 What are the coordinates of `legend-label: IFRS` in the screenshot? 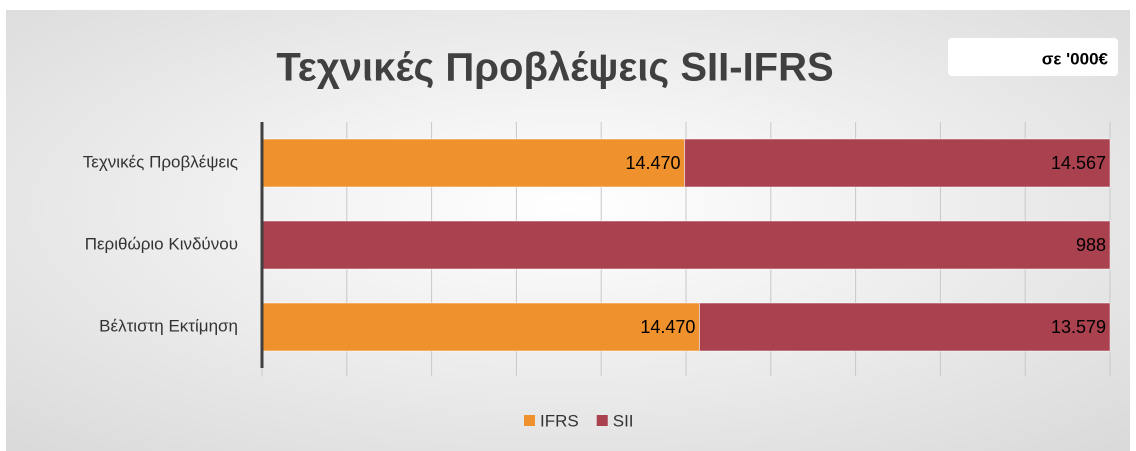 It's located at (559, 420).